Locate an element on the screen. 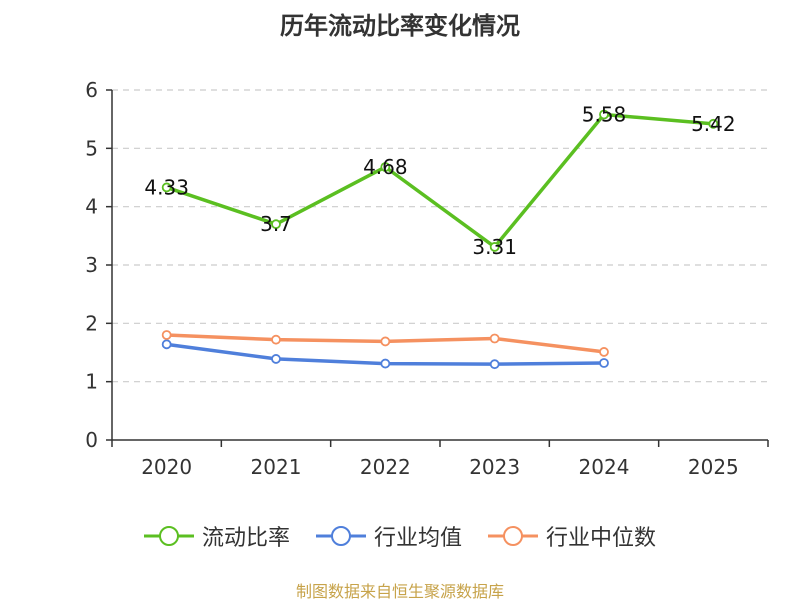  x-tick-label: 2024 is located at coordinates (604, 467).